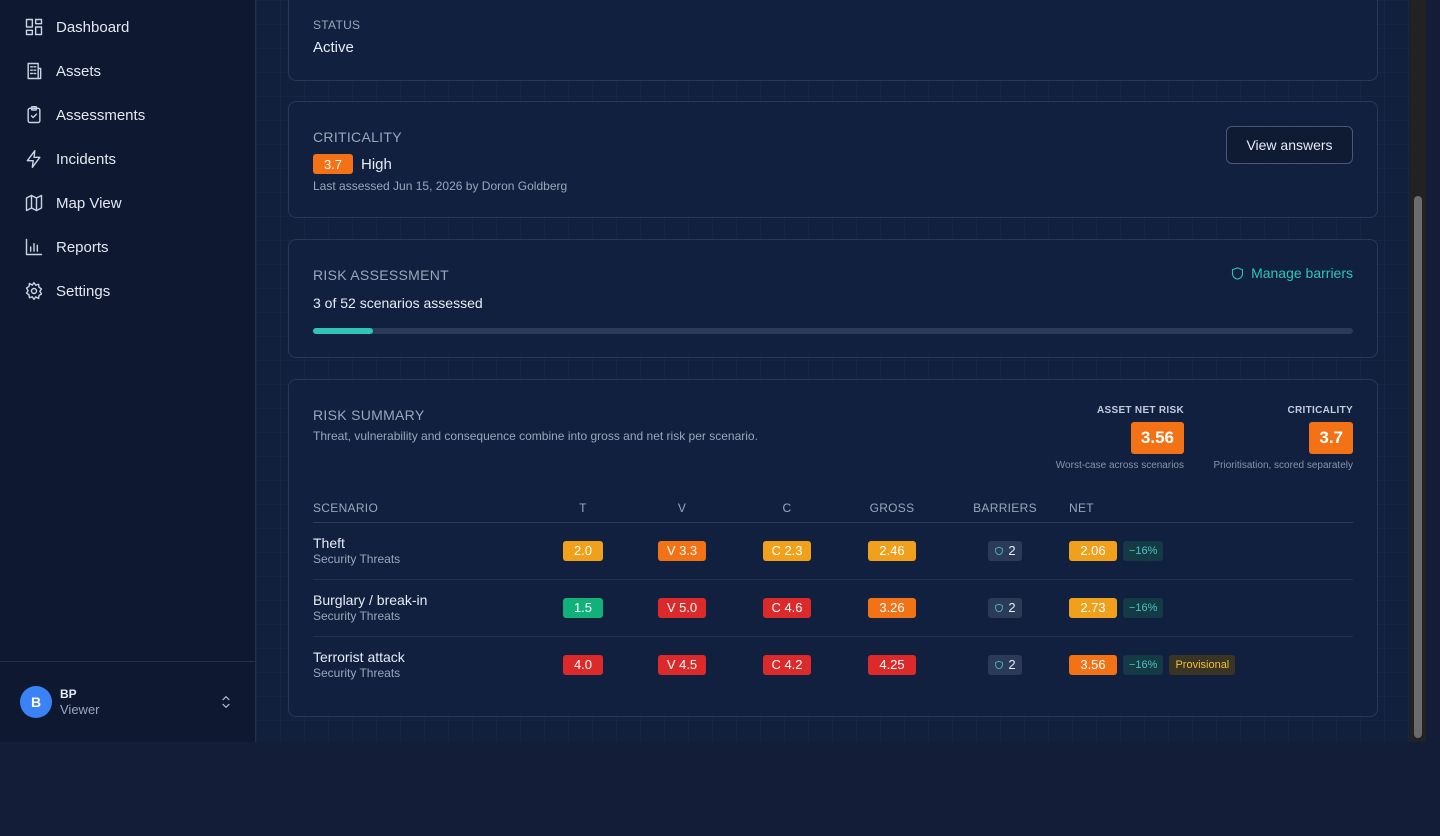 This screenshot has width=1440, height=836. What do you see at coordinates (787, 607) in the screenshot?
I see `consequence-badge: C 4.6` at bounding box center [787, 607].